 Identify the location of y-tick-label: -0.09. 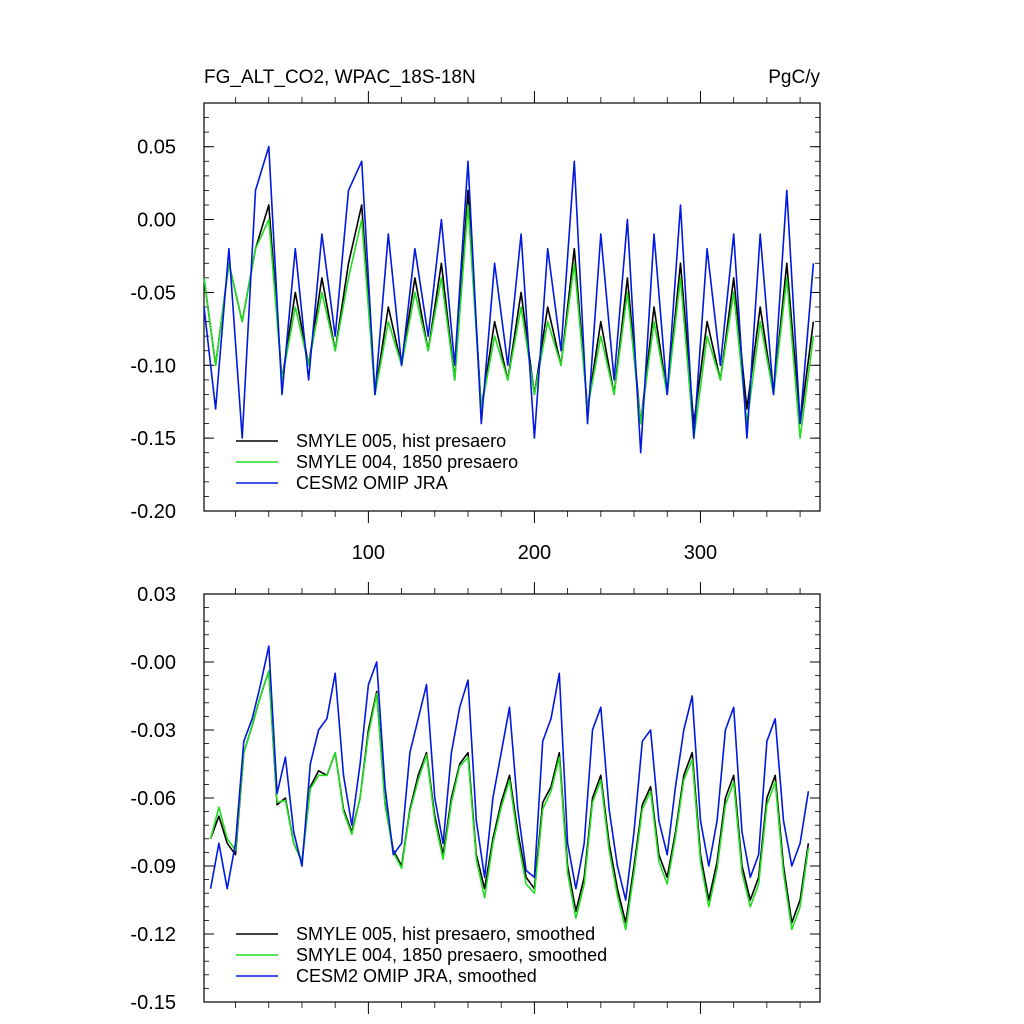
(153, 867).